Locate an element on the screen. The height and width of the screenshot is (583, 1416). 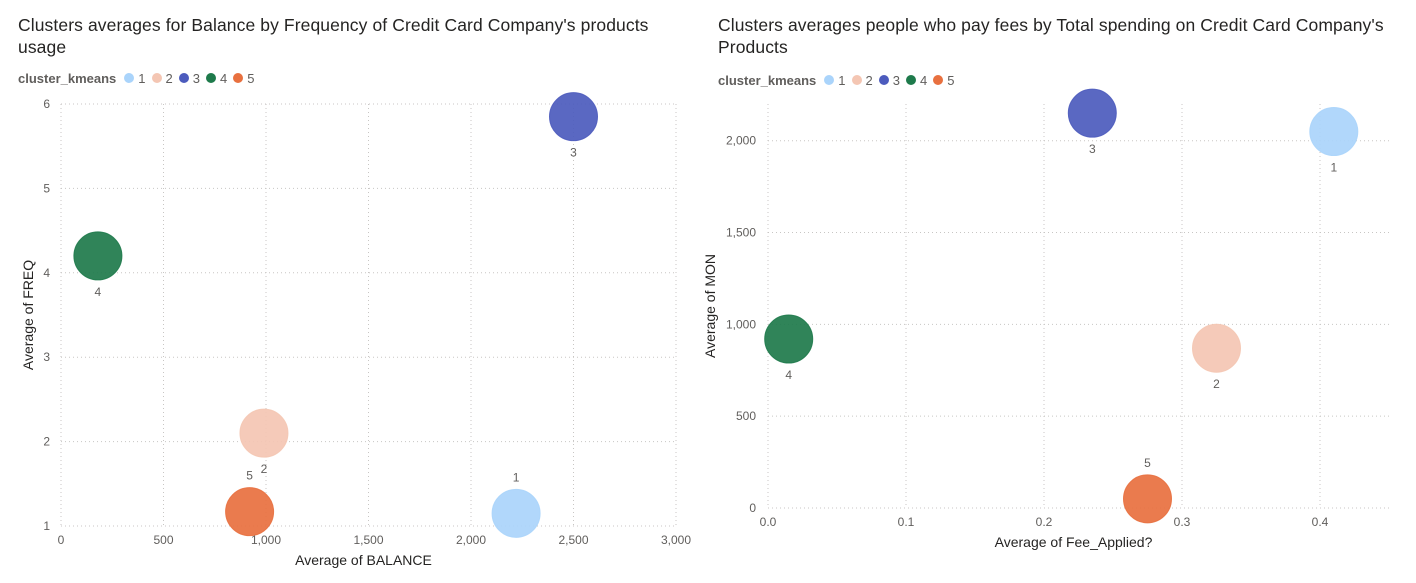
y-tick-label: 1,000 is located at coordinates (741, 324).